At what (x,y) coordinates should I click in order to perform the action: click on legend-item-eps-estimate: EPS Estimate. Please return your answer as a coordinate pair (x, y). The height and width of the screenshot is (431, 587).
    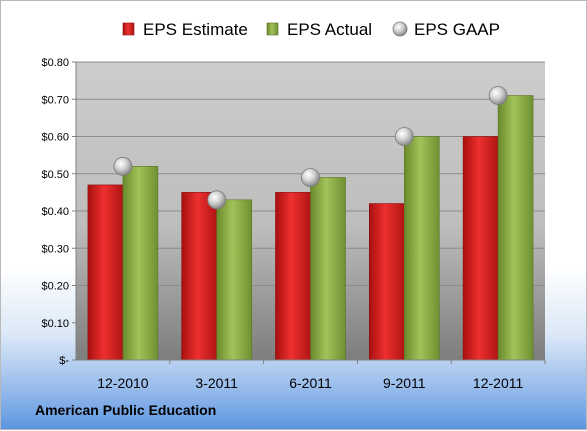
    Looking at the image, I should click on (185, 29).